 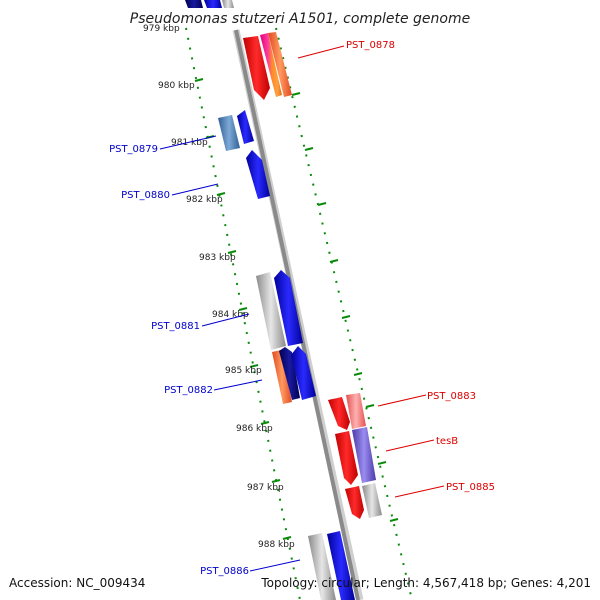 I want to click on leader-tesb, so click(x=410, y=445).